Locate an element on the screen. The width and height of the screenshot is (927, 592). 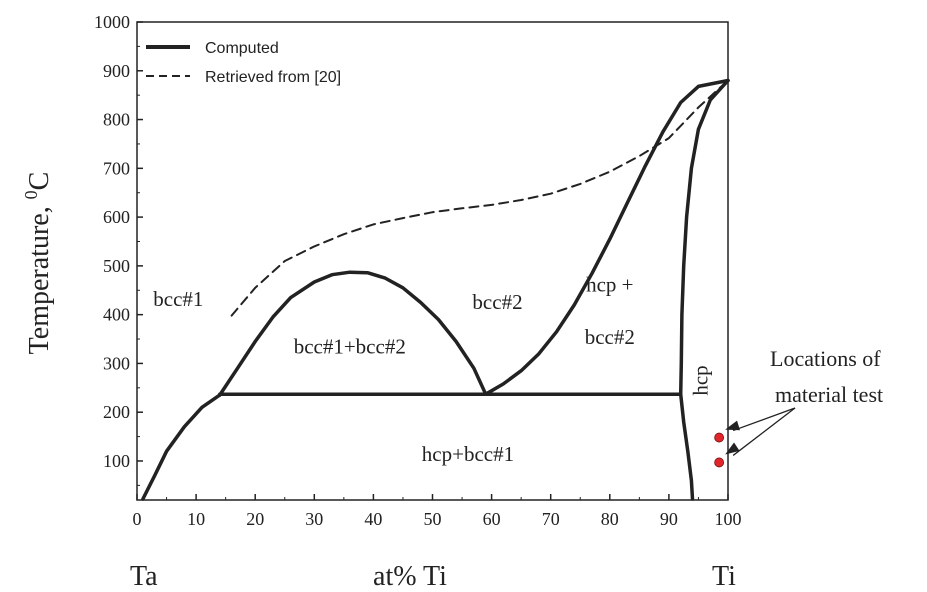
y-tick-label: 400 is located at coordinates (116, 315).